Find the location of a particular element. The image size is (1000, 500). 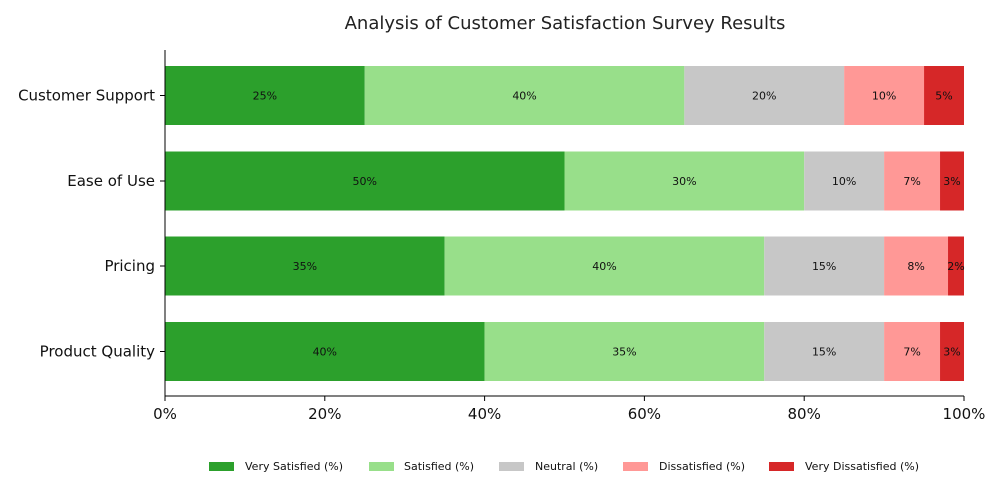

bar-value-label: 5% is located at coordinates (943, 96).